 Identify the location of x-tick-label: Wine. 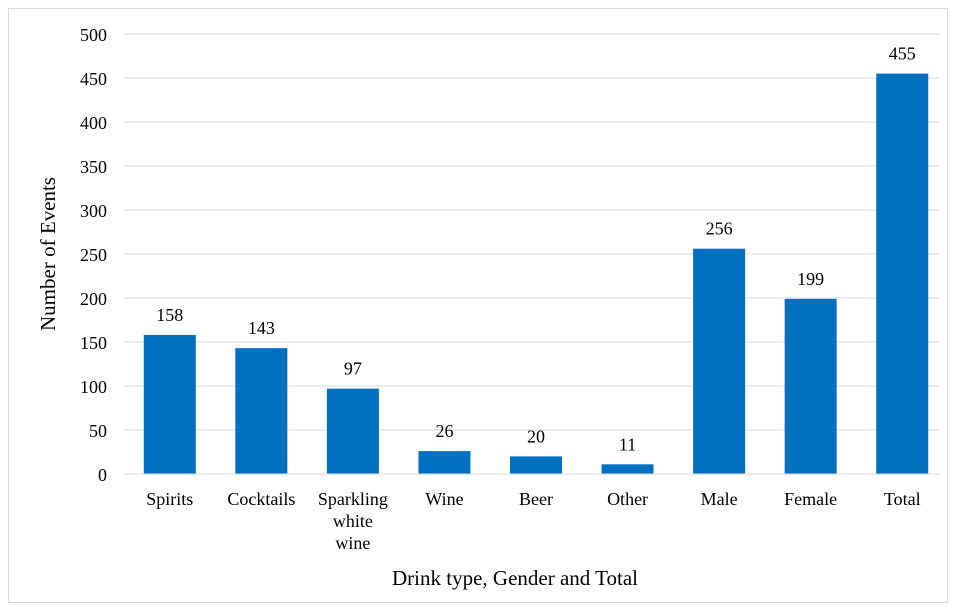
(444, 499).